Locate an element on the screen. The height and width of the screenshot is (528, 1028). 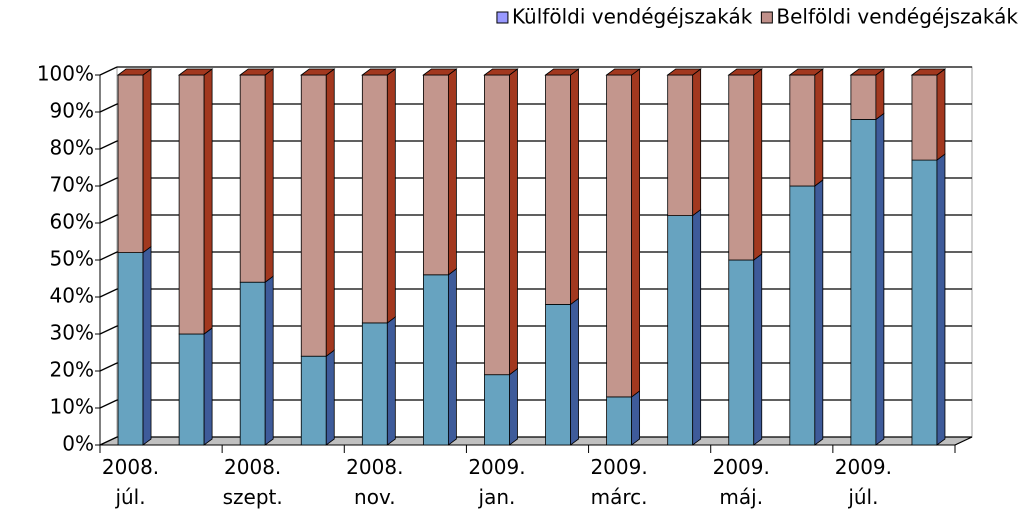
x-tick-label: 2008. nov. is located at coordinates (375, 482).